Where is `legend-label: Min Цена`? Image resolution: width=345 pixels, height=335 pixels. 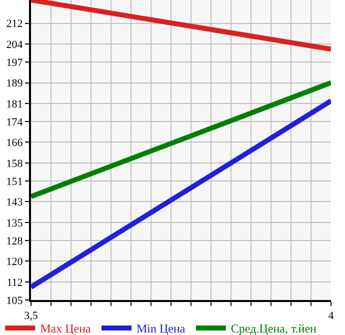
legend-label: Min Цена is located at coordinates (161, 328).